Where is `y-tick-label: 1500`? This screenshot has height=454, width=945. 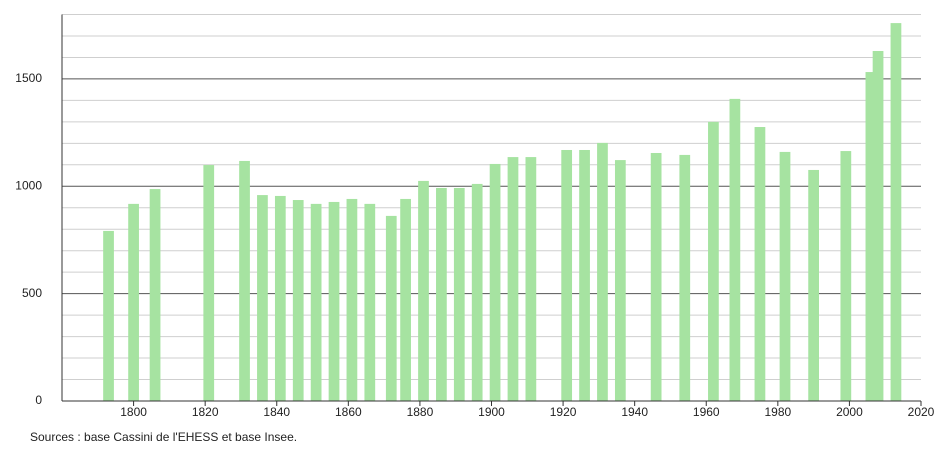 y-tick-label: 1500 is located at coordinates (28, 78).